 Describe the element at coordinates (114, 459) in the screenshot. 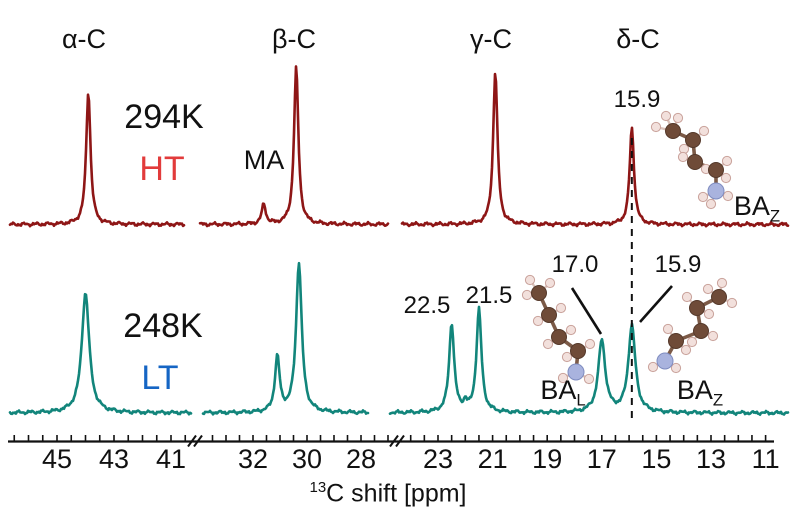

I see `axis-tick-label: 43` at that location.